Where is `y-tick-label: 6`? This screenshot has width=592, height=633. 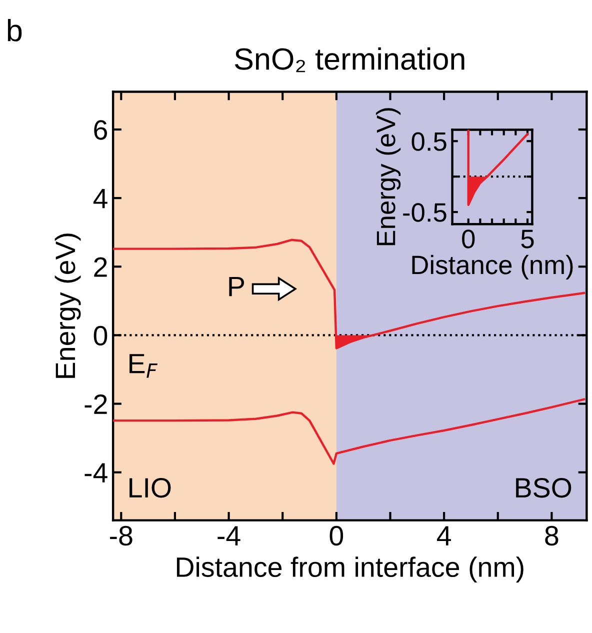
y-tick-label: 6 is located at coordinates (100, 130).